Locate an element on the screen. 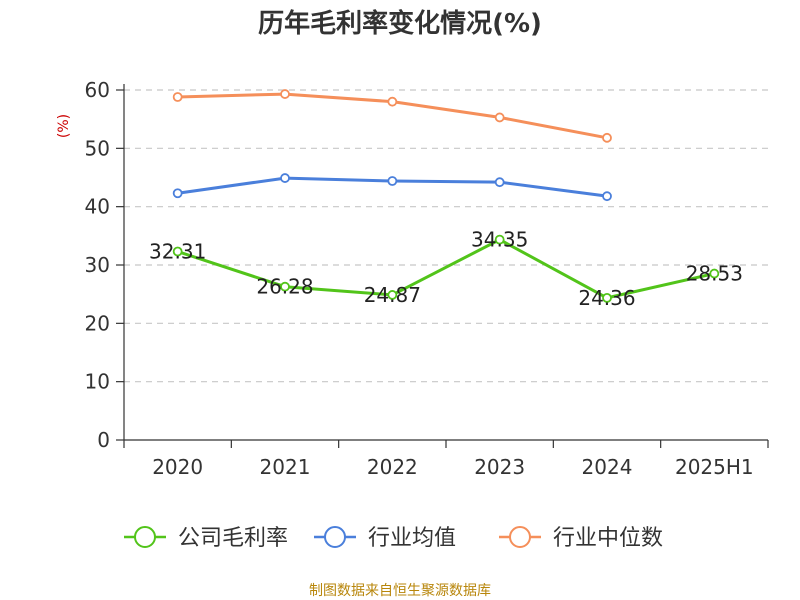  x-tick-label: 2022 is located at coordinates (392, 467).